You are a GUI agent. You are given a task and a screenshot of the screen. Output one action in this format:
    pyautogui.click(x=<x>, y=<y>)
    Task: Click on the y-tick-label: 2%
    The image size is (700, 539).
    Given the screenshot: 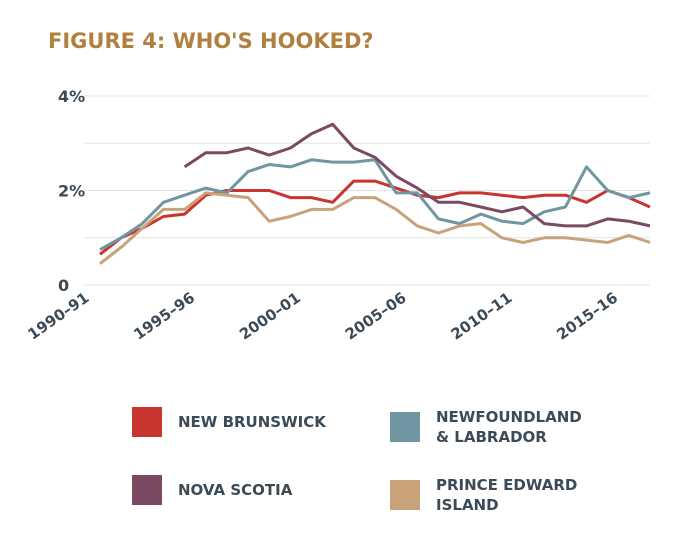 What is the action you would take?
    pyautogui.click(x=71, y=191)
    